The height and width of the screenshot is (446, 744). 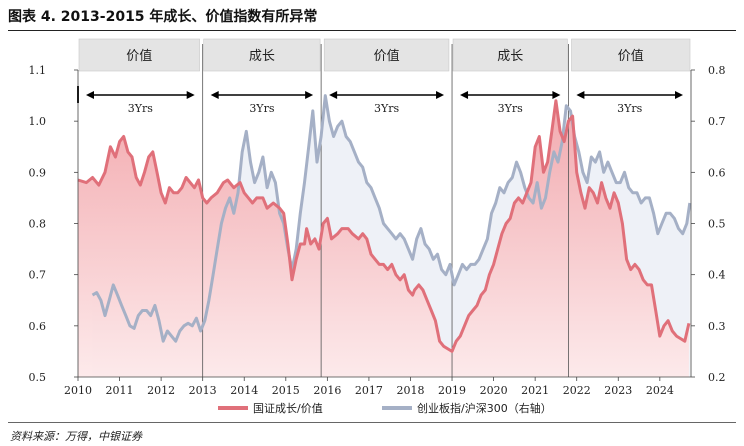 I want to click on y-right-tick-label: 0.6, so click(x=717, y=172).